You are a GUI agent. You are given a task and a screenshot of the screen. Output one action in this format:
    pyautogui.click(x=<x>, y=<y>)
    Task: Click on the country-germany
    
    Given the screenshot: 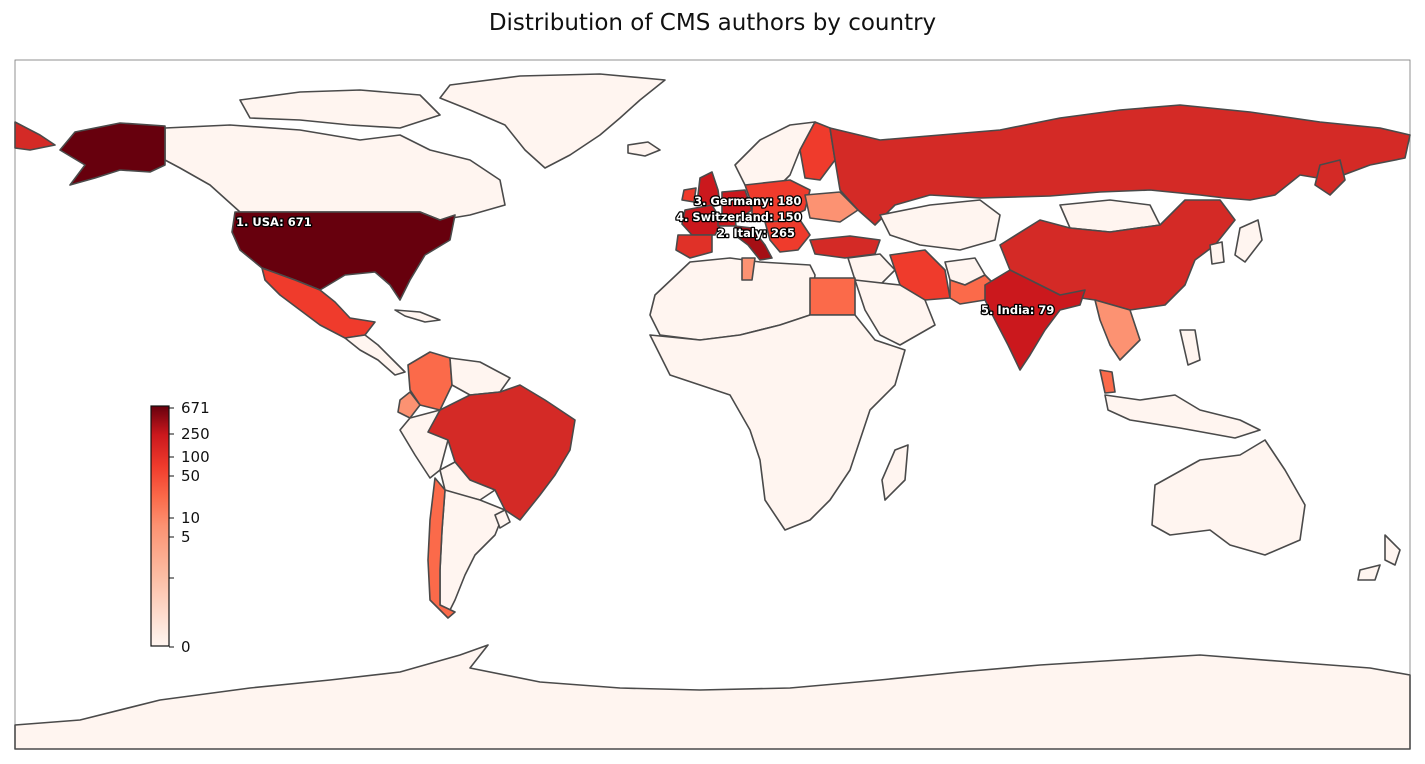 What is the action you would take?
    pyautogui.click(x=737, y=204)
    